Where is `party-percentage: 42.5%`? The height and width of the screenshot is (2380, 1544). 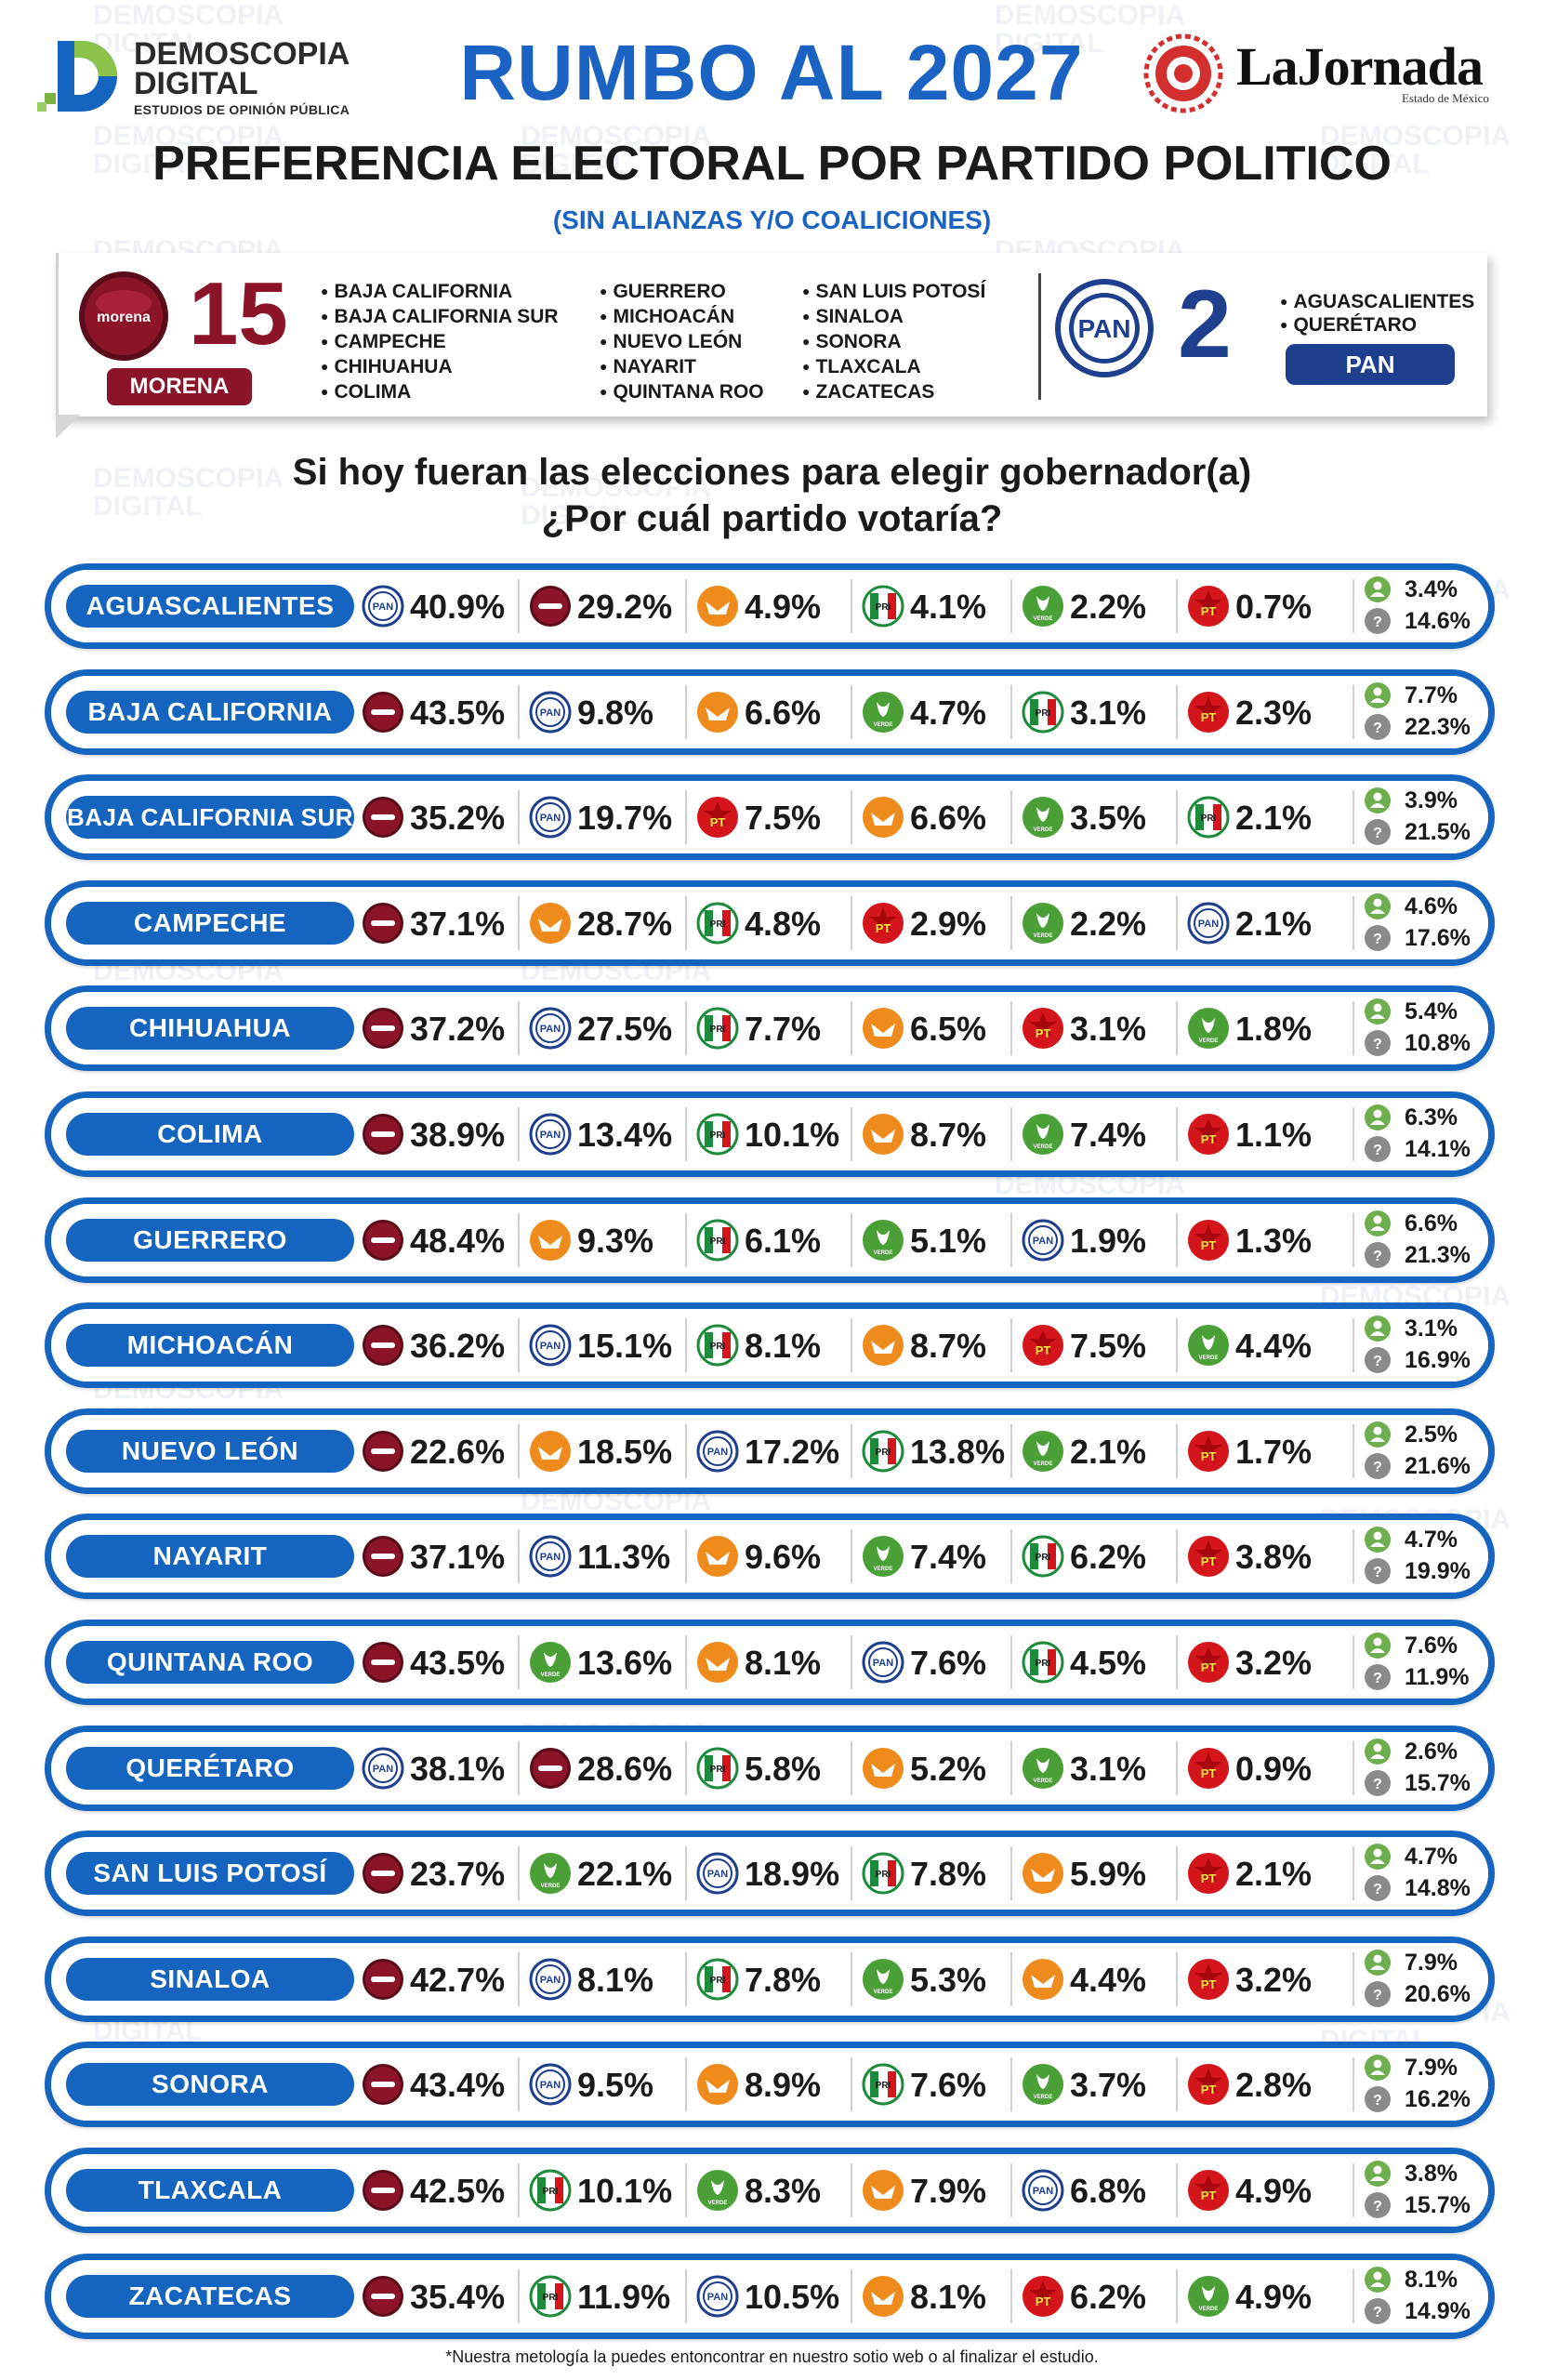 party-percentage: 42.5% is located at coordinates (458, 2191).